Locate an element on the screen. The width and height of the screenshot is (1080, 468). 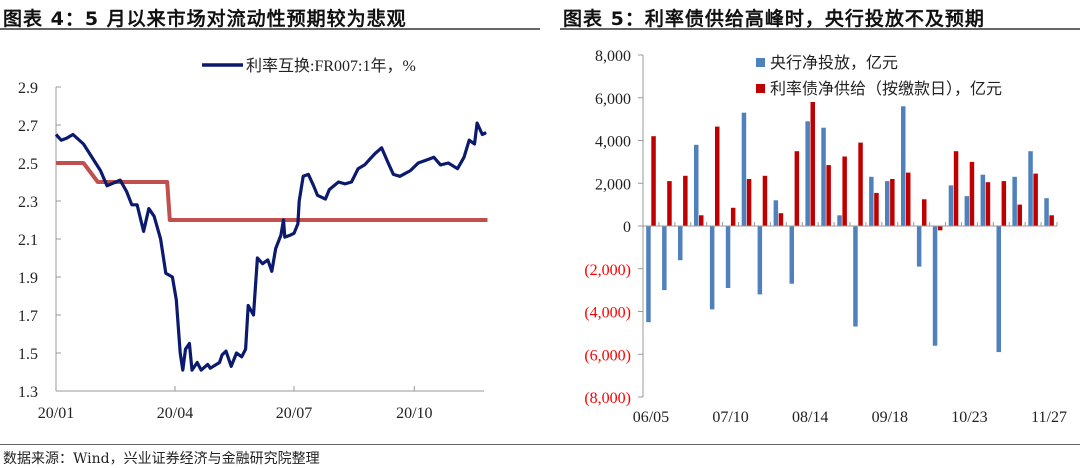
legend-label: 利率互换:FR007:1年，% is located at coordinates (331, 66).